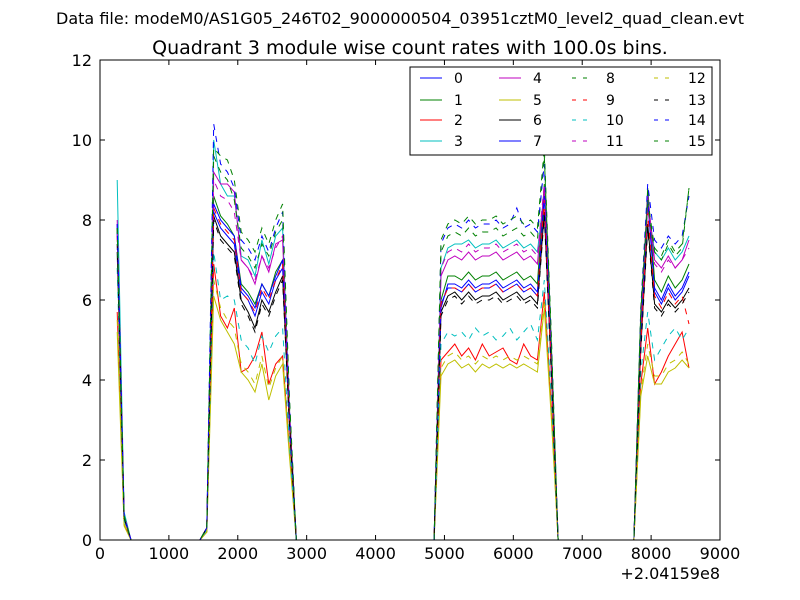  What do you see at coordinates (458, 121) in the screenshot?
I see `legend-label: 2` at bounding box center [458, 121].